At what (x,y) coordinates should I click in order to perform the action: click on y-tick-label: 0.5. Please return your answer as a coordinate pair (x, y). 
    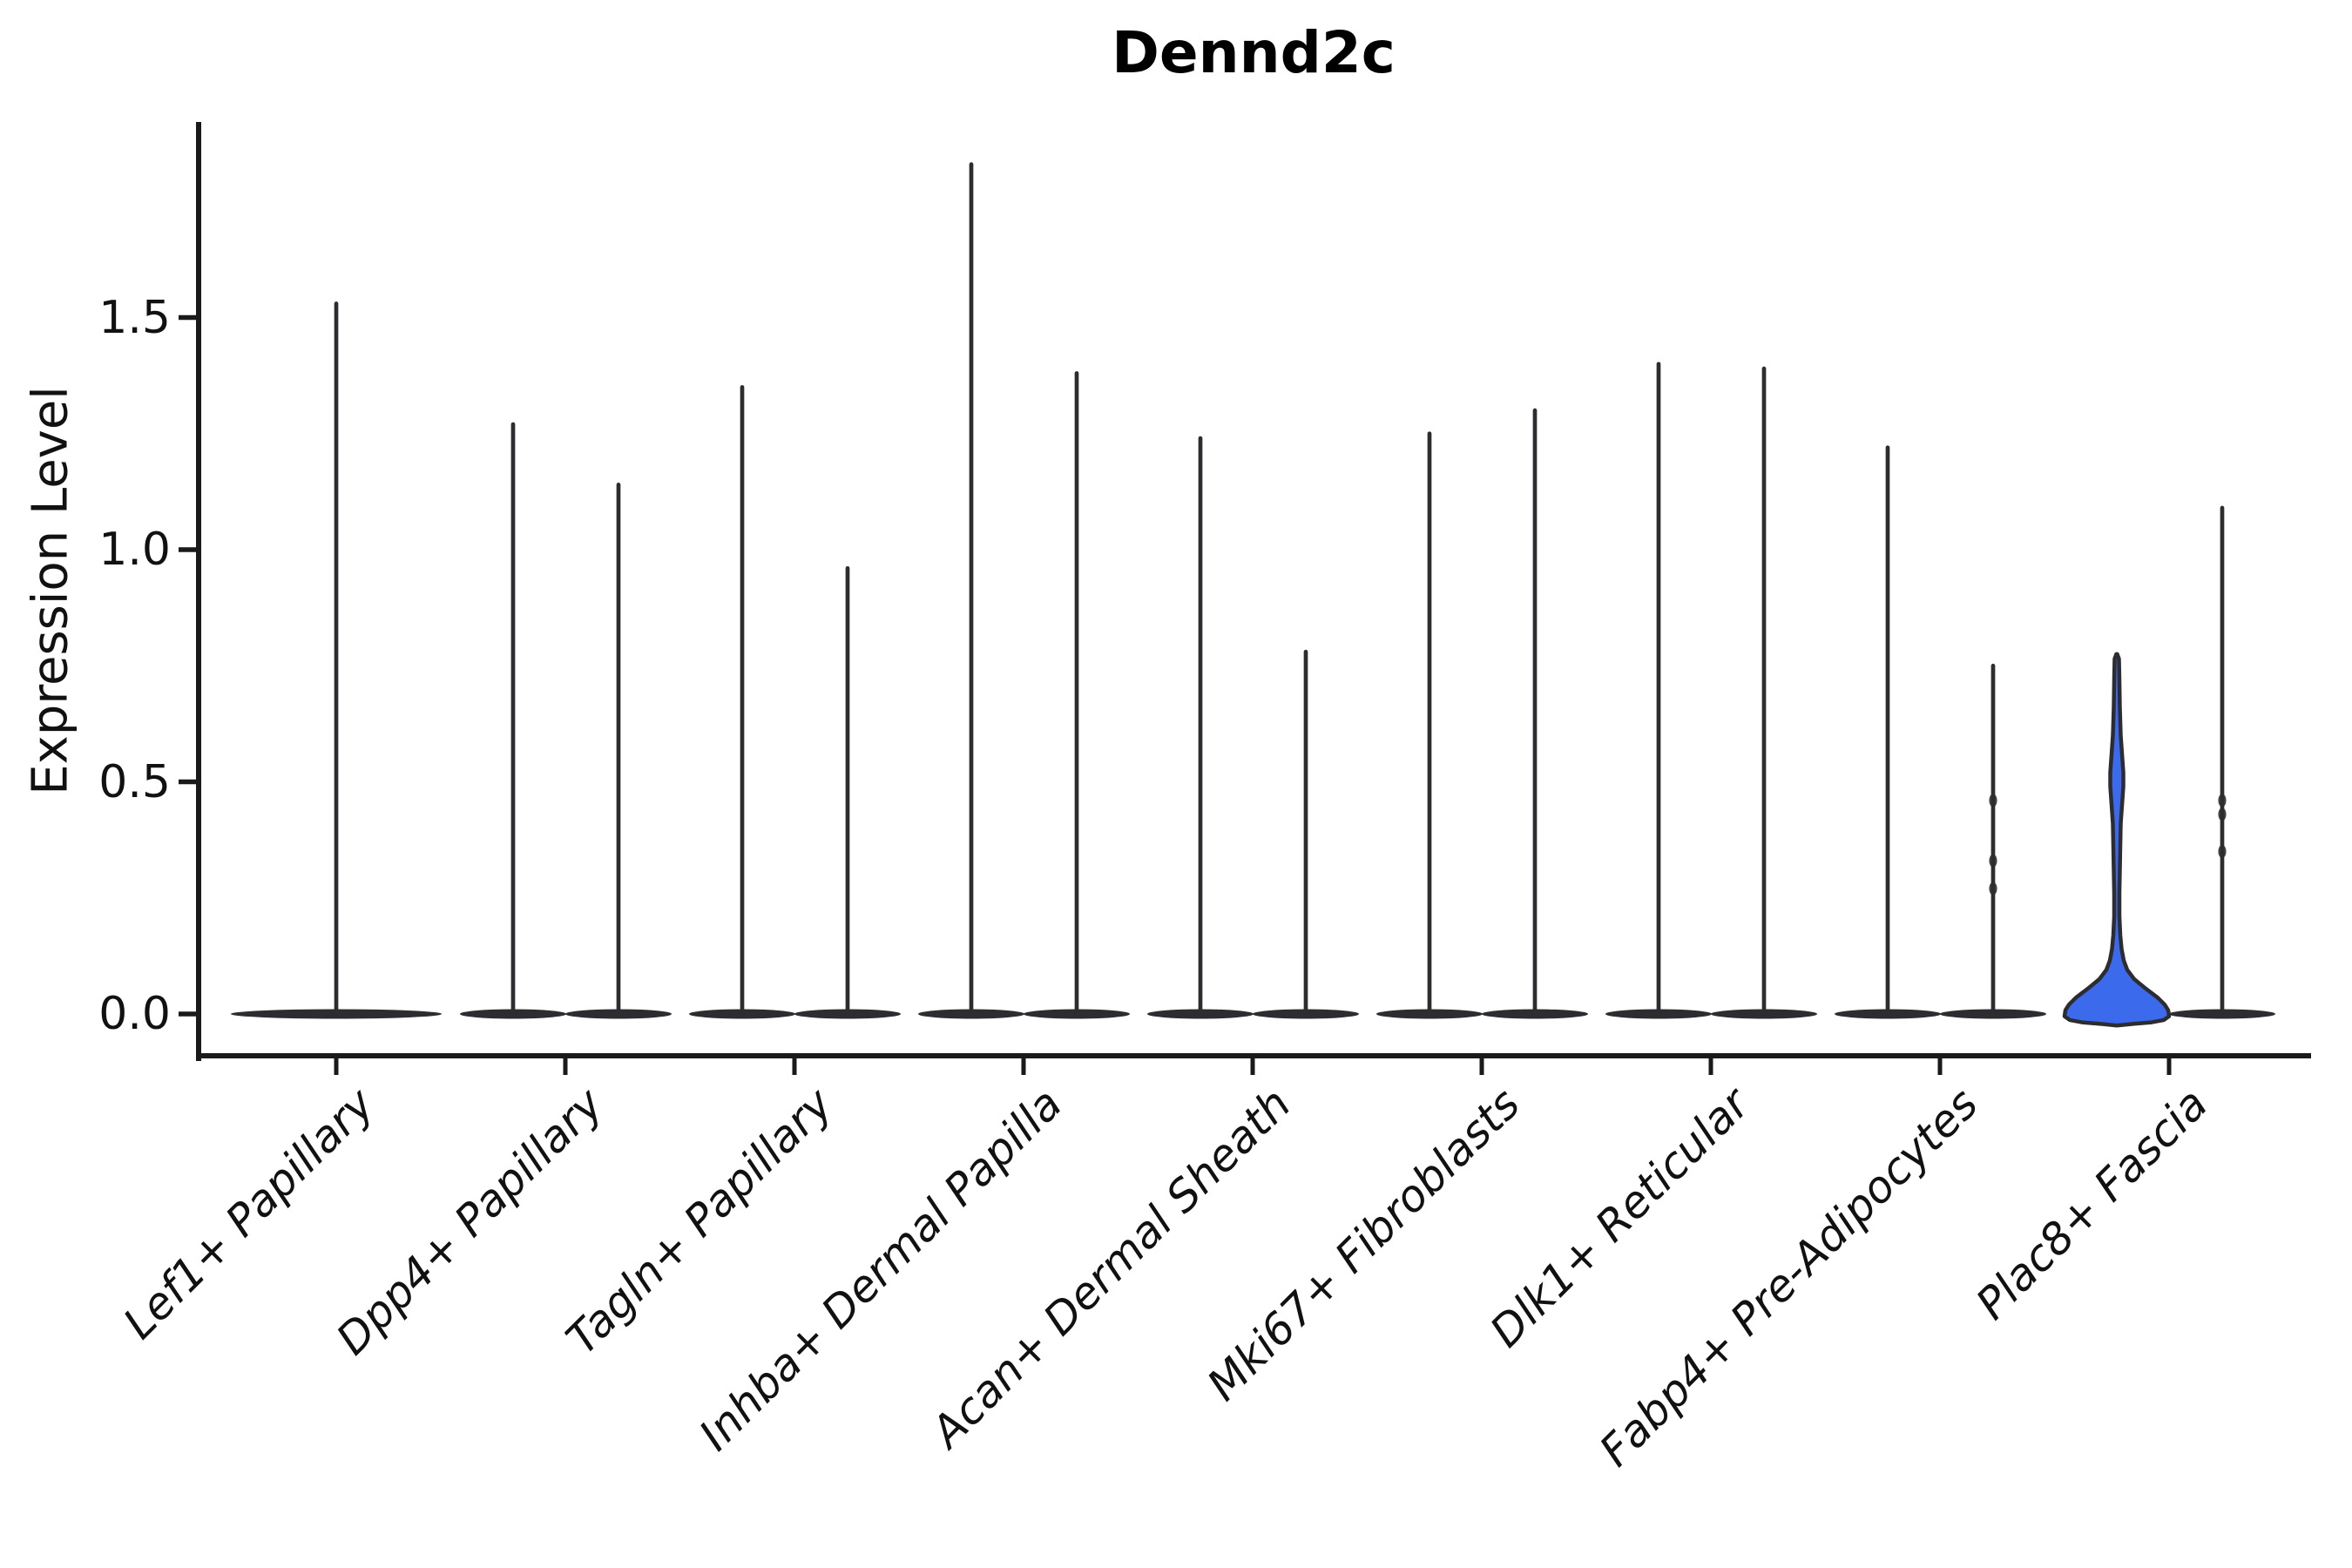
    Looking at the image, I should click on (134, 781).